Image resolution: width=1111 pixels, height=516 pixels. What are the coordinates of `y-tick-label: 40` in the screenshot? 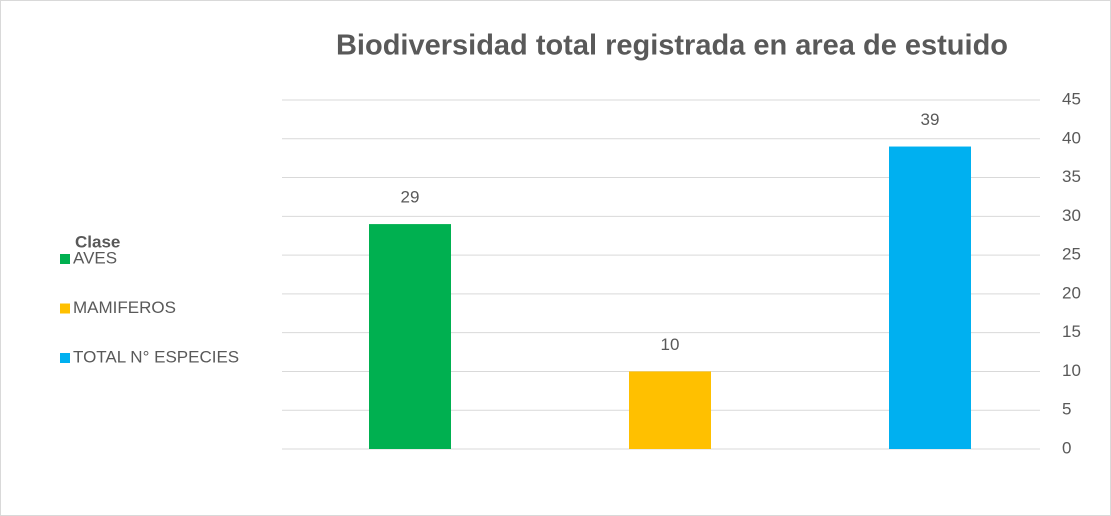 It's located at (1071, 137).